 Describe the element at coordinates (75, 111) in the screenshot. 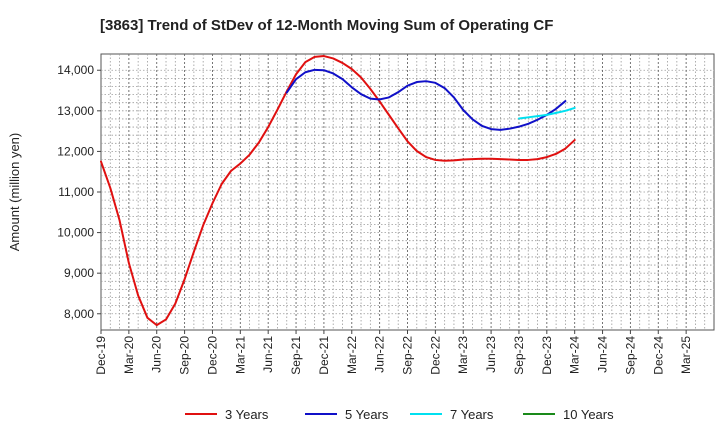

I see `y-tick-label: 13,000` at that location.